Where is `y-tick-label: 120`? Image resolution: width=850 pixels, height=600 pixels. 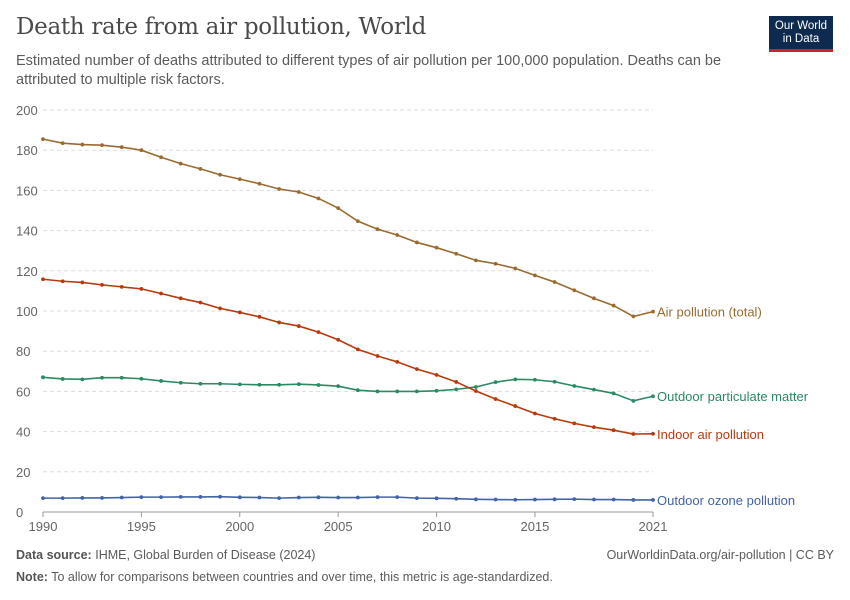
y-tick-label: 120 is located at coordinates (27, 271).